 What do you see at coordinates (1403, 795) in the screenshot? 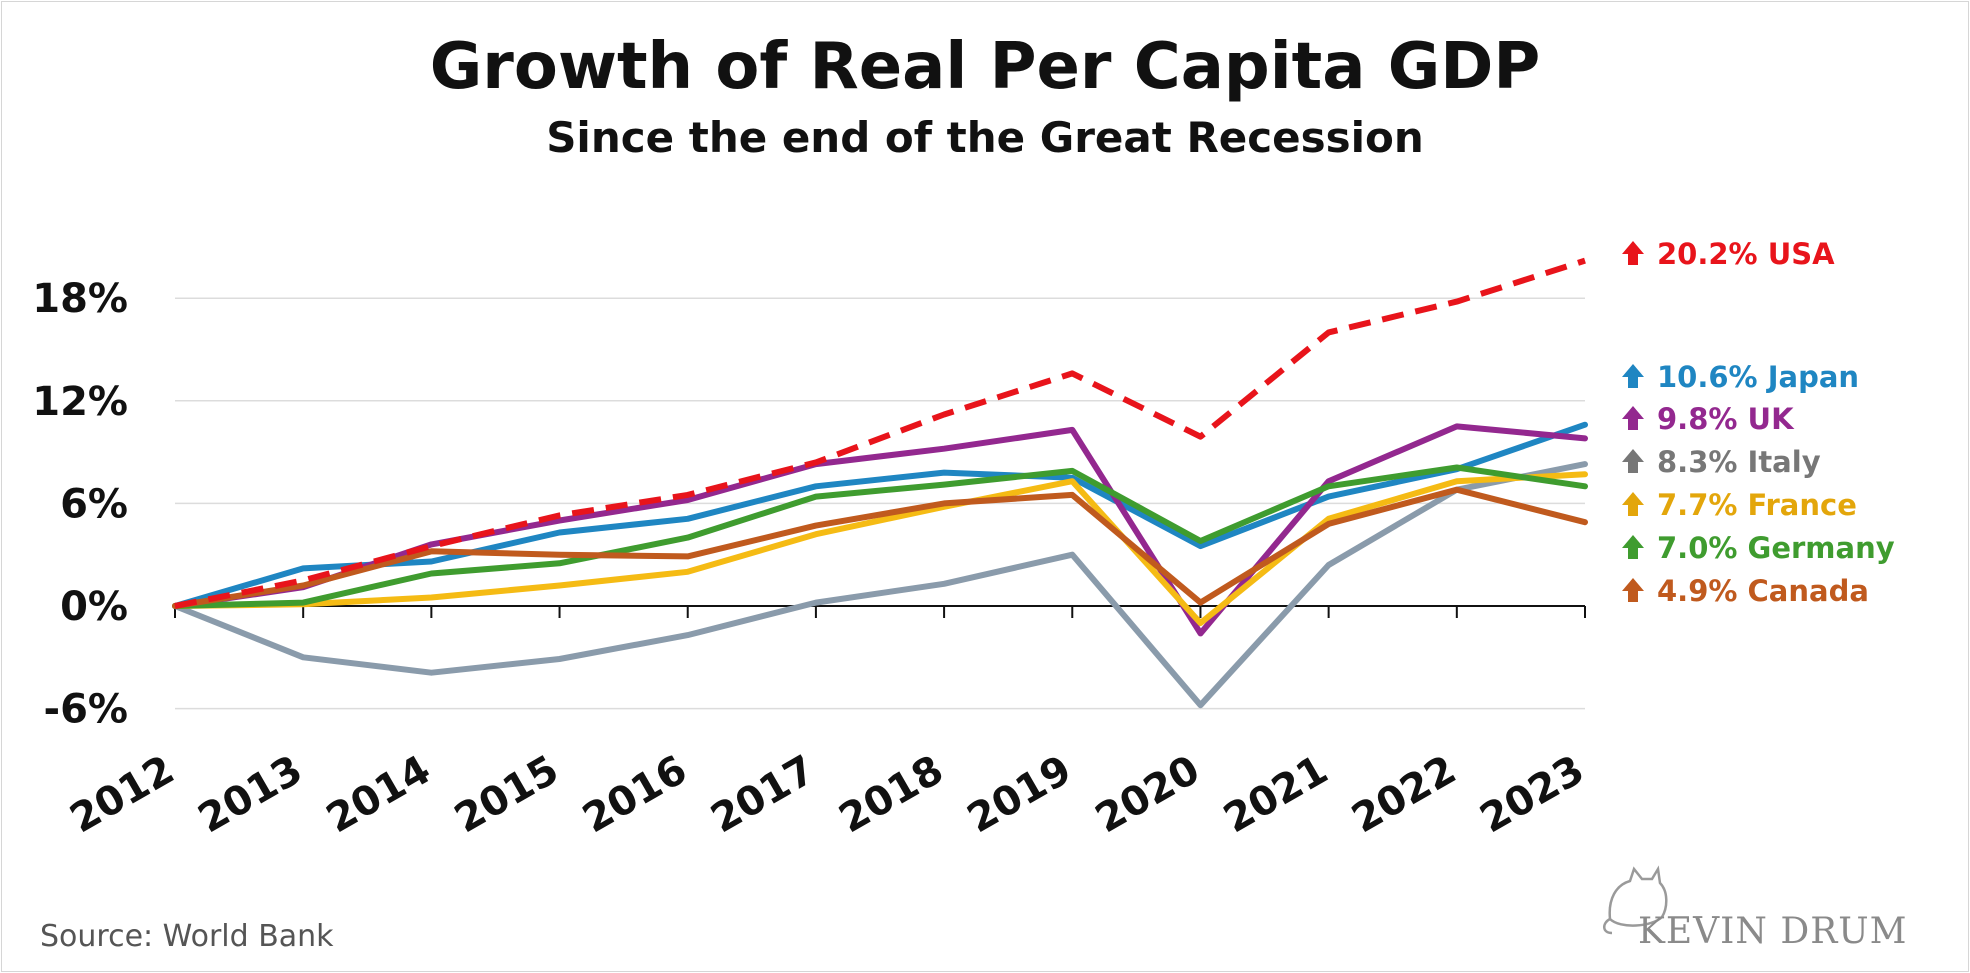
I see `x-tick-label: 2022` at bounding box center [1403, 795].